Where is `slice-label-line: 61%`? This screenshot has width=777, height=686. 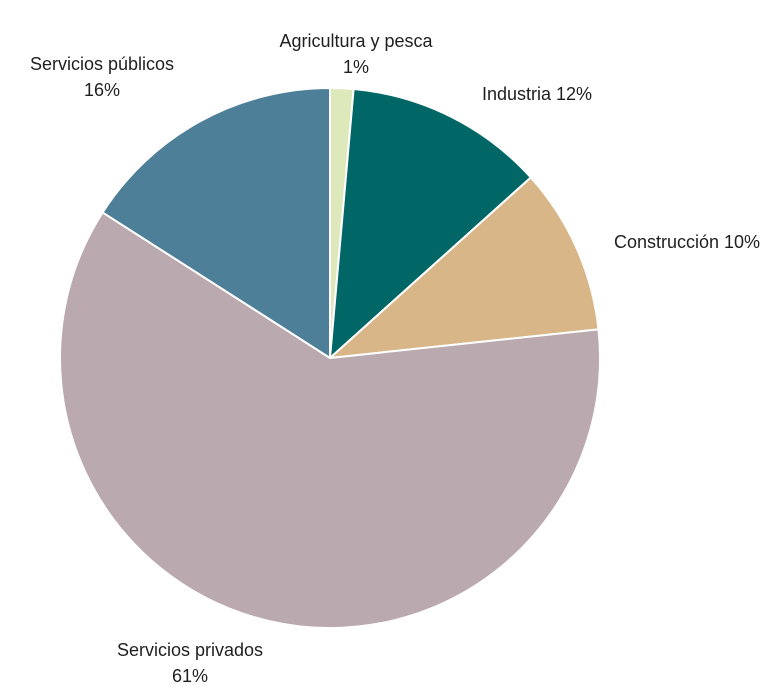 slice-label-line: 61% is located at coordinates (190, 676).